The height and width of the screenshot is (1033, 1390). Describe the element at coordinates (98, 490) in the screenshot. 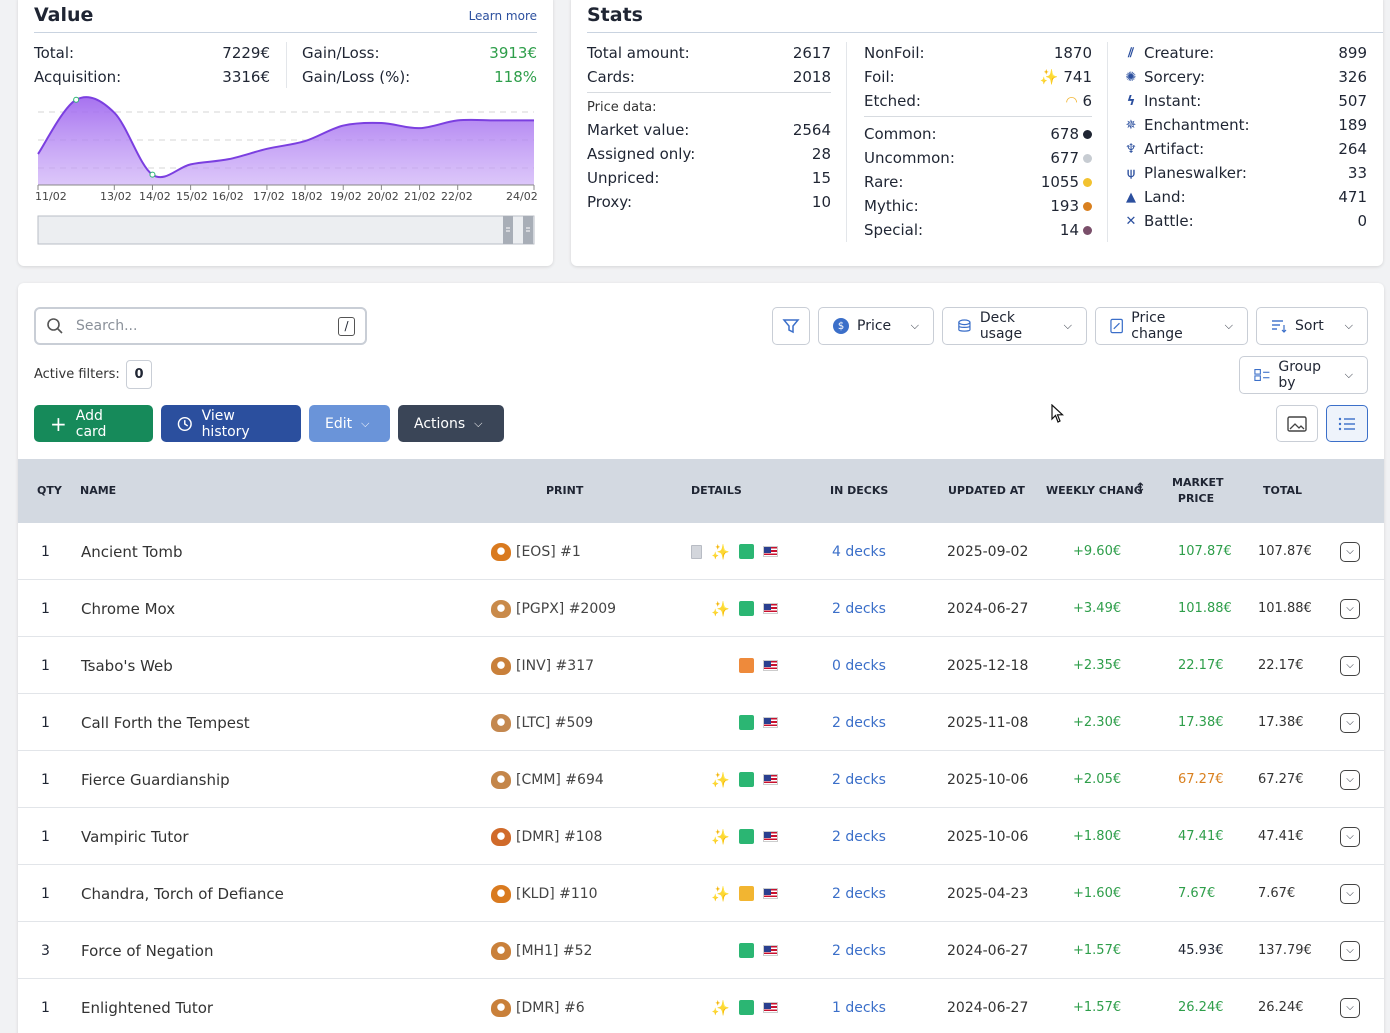

I see `col-name: NAME` at that location.